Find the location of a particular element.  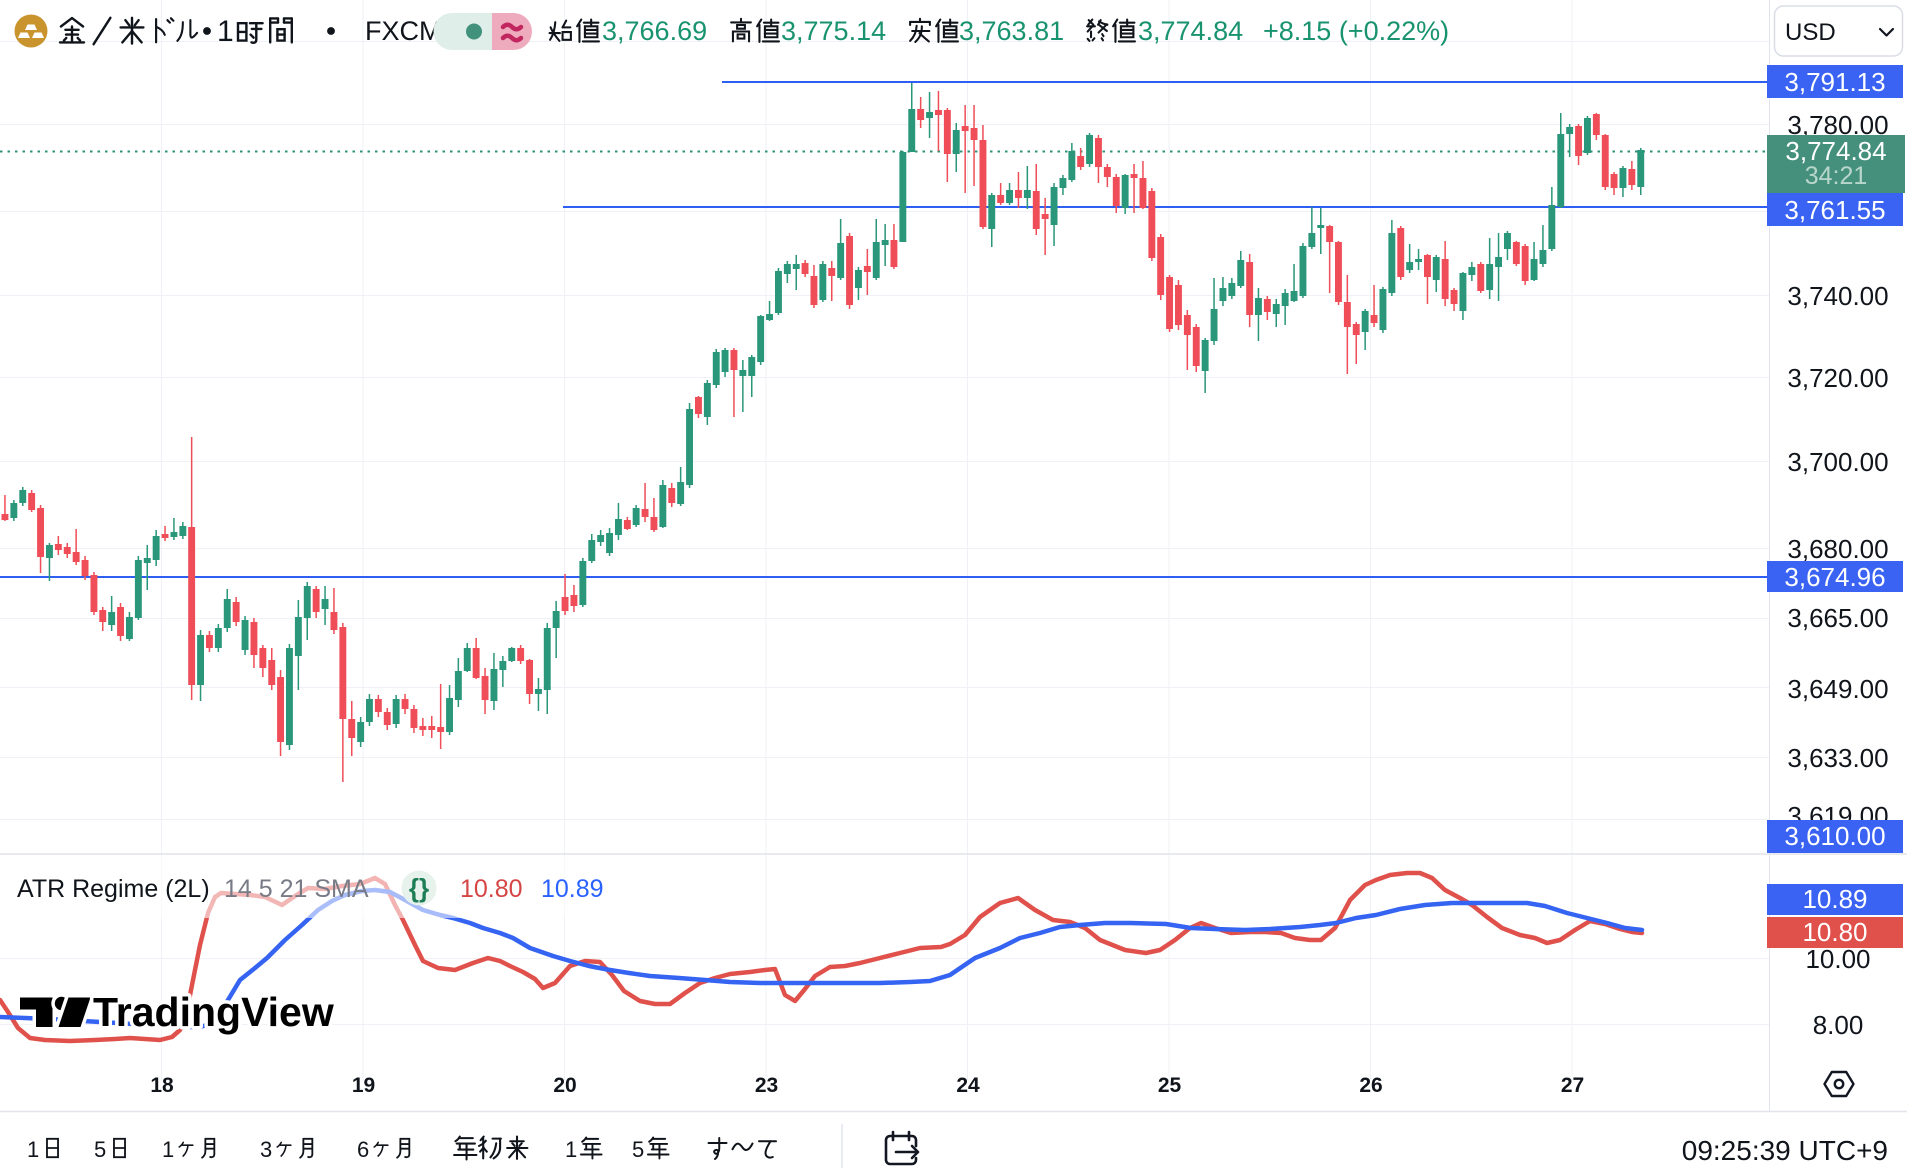

svg-text: FXCM is located at coordinates (403, 31).